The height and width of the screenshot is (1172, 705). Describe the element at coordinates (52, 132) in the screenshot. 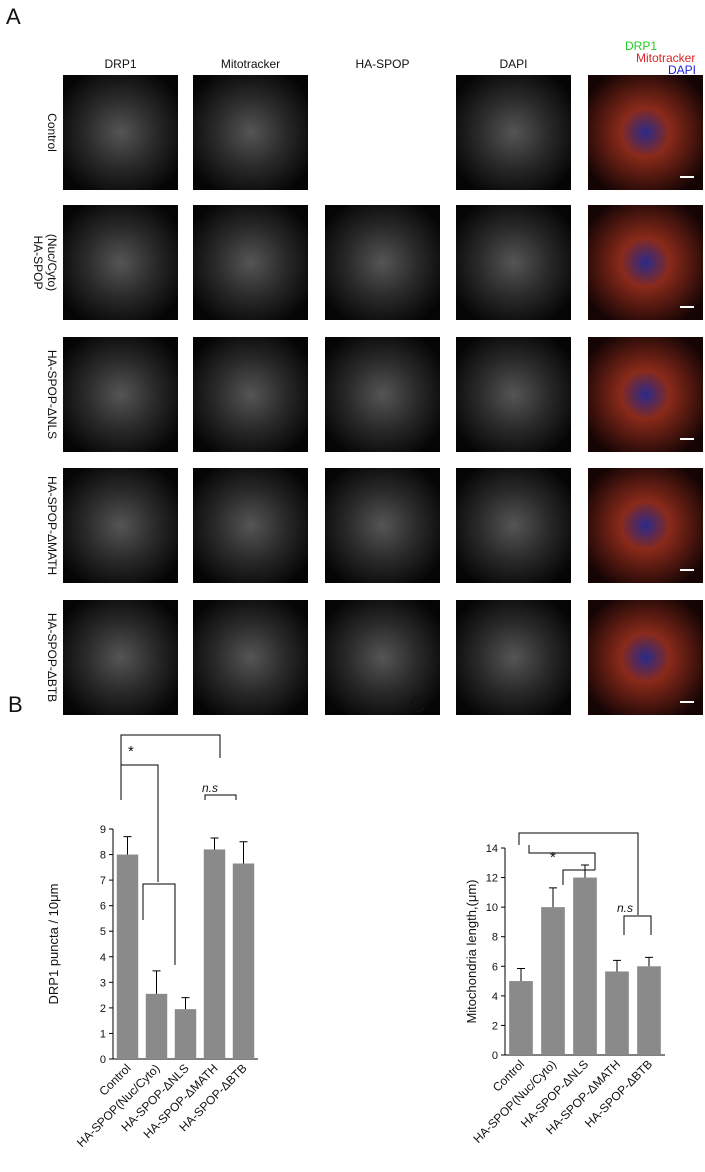

I see `row-label: Control` at that location.